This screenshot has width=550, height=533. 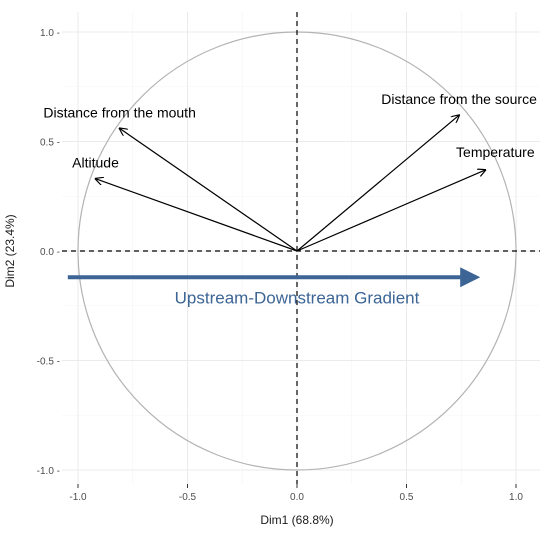 I want to click on vector-distance-from-the-mouth: Distance from the mouth, so click(x=170, y=178).